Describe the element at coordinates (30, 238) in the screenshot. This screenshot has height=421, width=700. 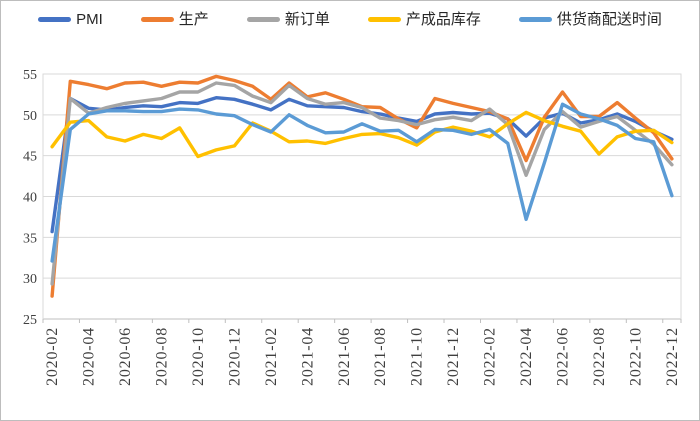
I see `y-axis-tick-label: 35` at that location.